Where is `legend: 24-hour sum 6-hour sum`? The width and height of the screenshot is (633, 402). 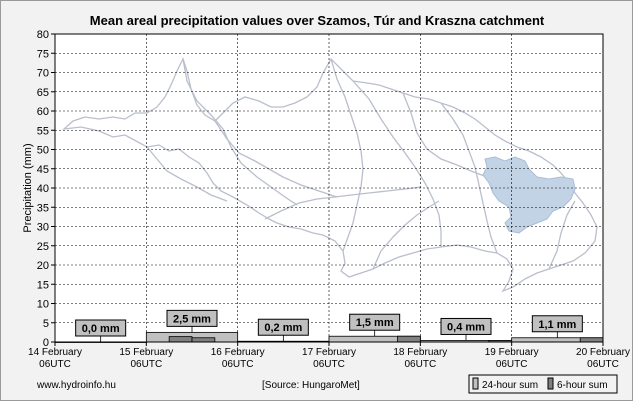
legend: 24-hour sum 6-hour sum is located at coordinates (543, 384).